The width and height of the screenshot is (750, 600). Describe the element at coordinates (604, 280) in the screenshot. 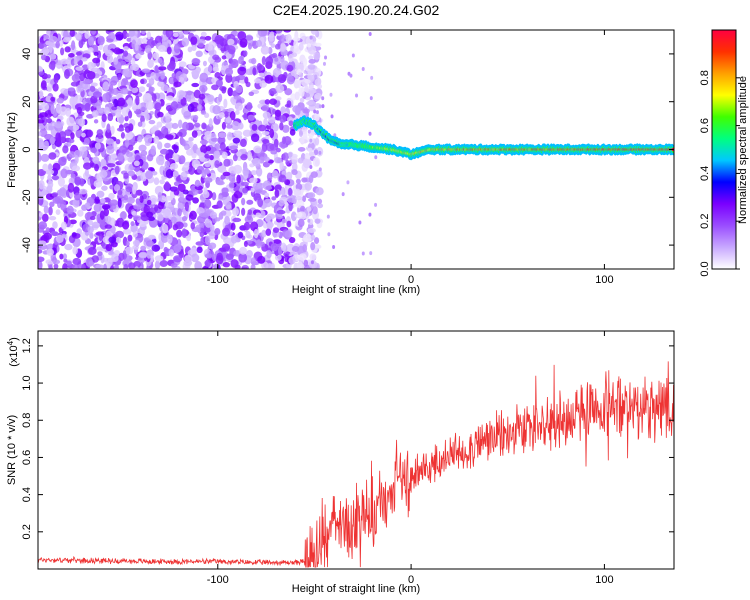

I see `spectrogram-x-tick-label: 100` at that location.